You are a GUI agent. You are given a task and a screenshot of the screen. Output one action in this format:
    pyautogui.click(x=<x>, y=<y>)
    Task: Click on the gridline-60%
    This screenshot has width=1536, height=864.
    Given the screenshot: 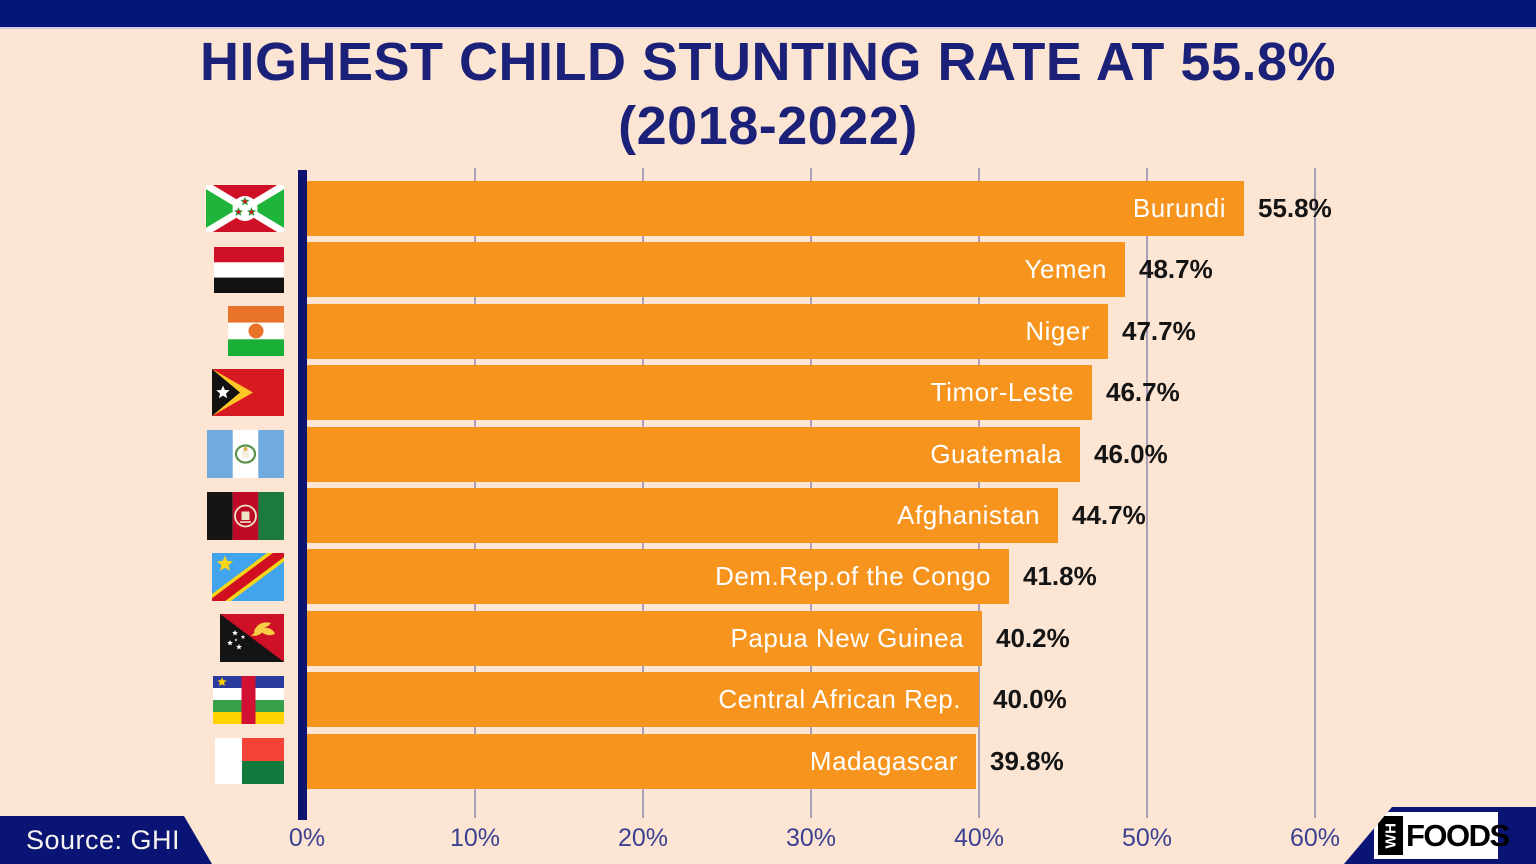 What is the action you would take?
    pyautogui.click(x=1315, y=493)
    